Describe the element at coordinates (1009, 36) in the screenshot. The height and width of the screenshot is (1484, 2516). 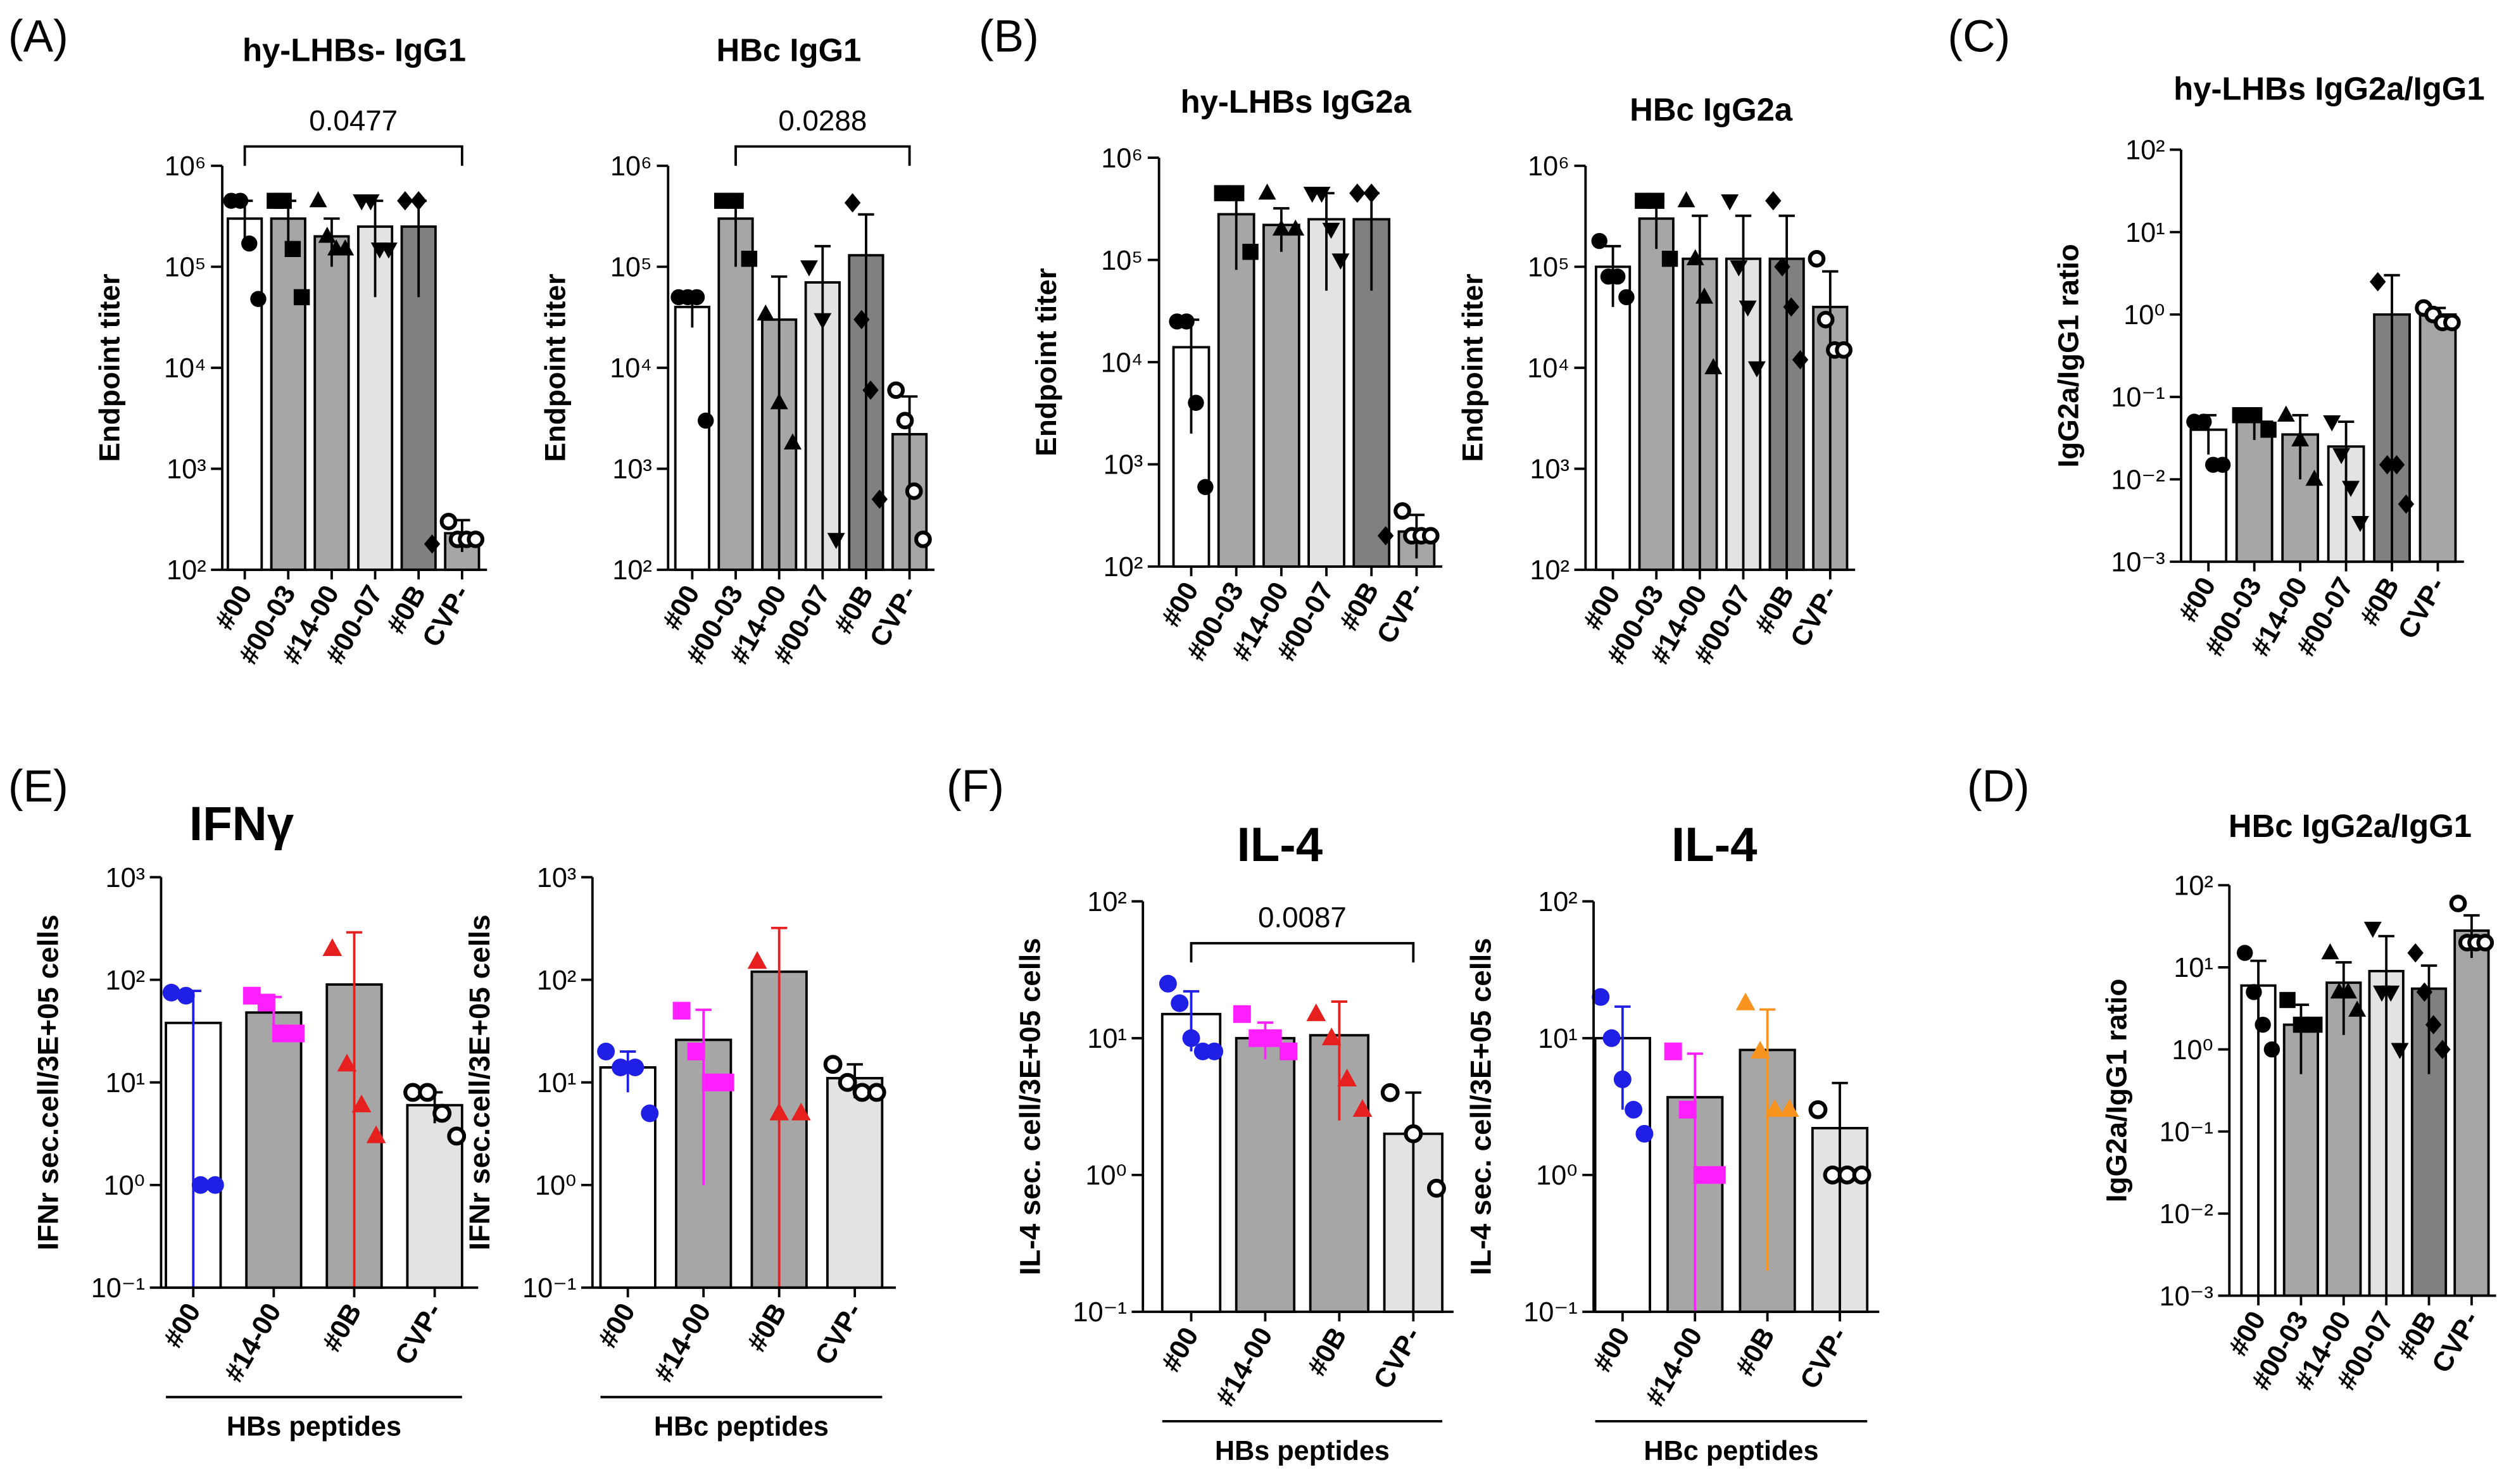
I see `panel-label: (B)` at that location.